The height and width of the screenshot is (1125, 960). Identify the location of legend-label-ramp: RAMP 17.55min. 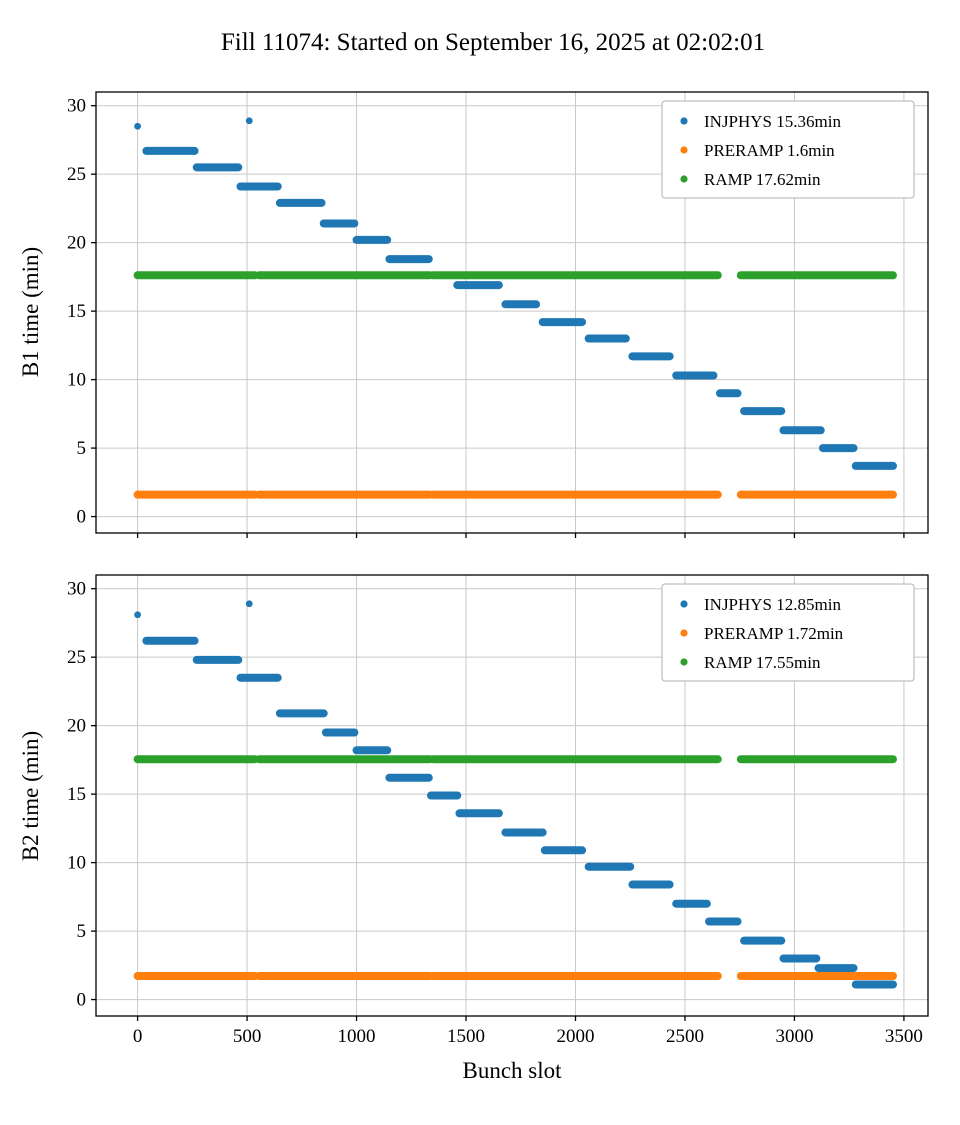
(762, 662).